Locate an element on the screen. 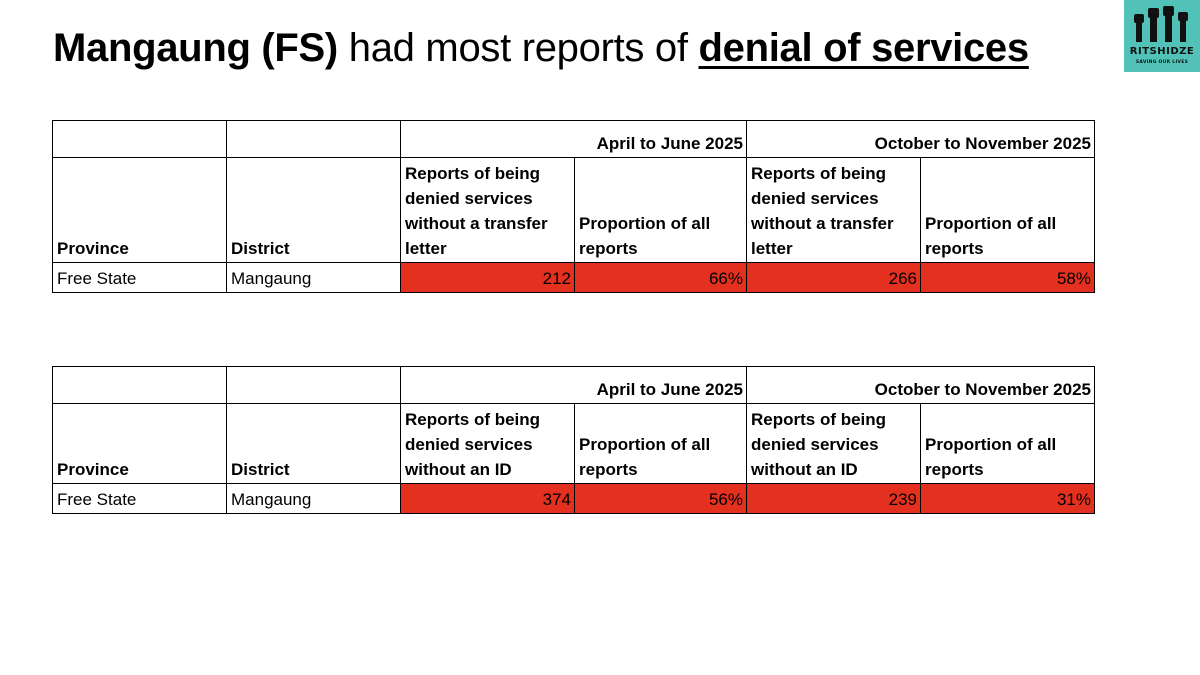  proportion-value: 56% is located at coordinates (660, 498).